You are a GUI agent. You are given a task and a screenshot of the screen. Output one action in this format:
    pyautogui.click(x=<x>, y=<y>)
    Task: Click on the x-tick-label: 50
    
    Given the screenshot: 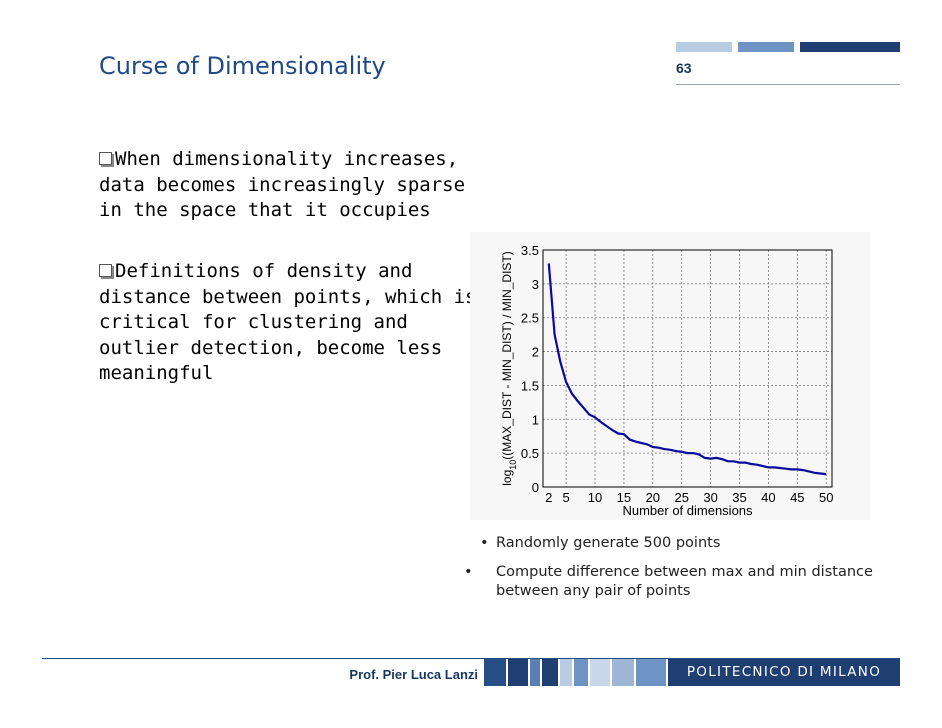 What is the action you would take?
    pyautogui.click(x=826, y=497)
    